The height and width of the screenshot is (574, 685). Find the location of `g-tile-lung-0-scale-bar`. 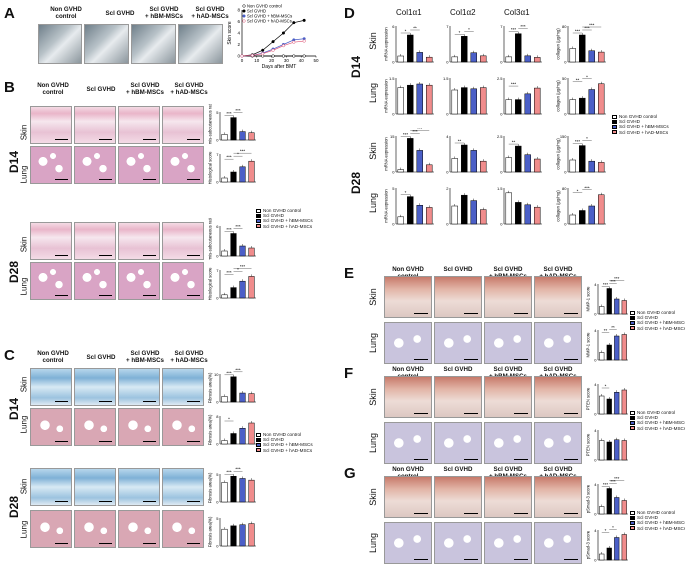

g-tile-lung-0-scale-bar is located at coordinates (421, 559).